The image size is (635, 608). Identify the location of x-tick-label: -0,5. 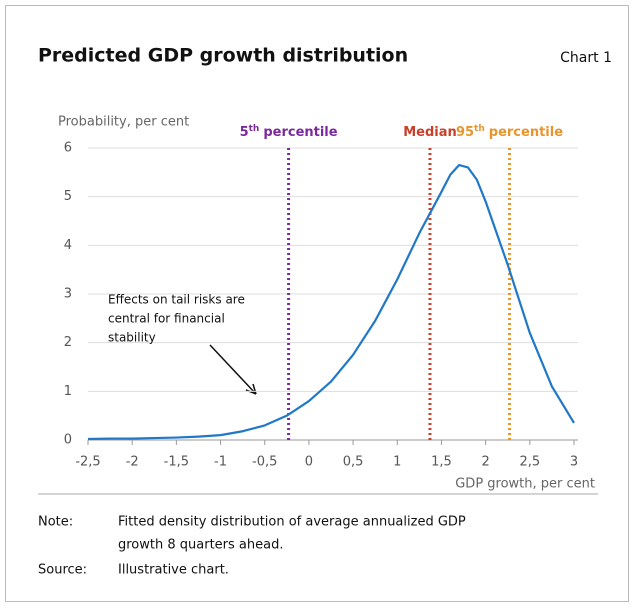
(264, 462).